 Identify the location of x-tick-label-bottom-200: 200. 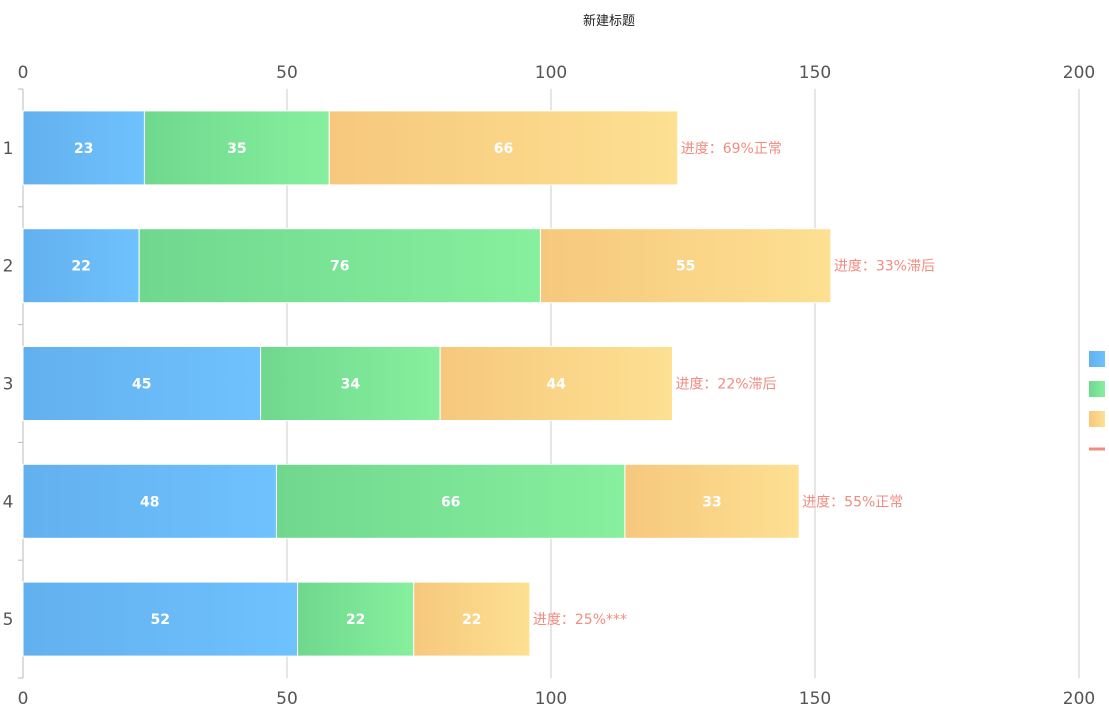
(1079, 699).